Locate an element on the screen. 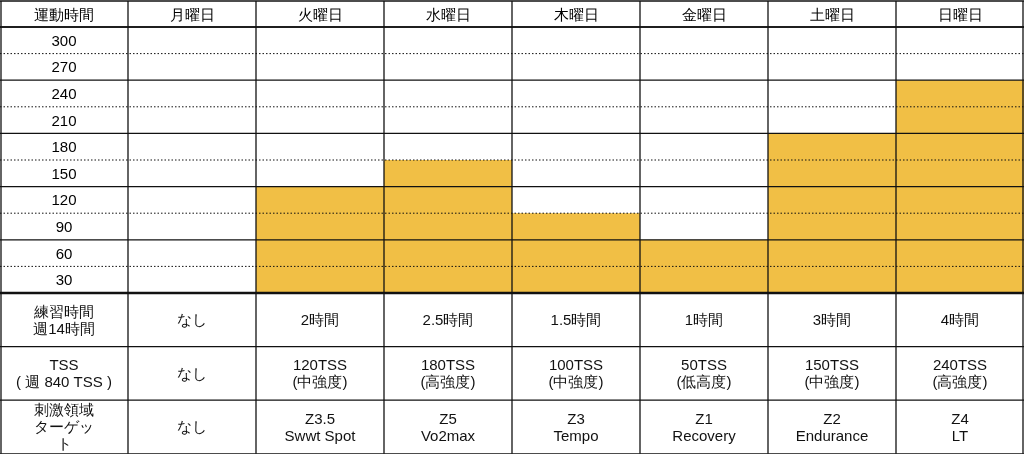 The image size is (1024, 454). text: 1.5時間 is located at coordinates (576, 320).